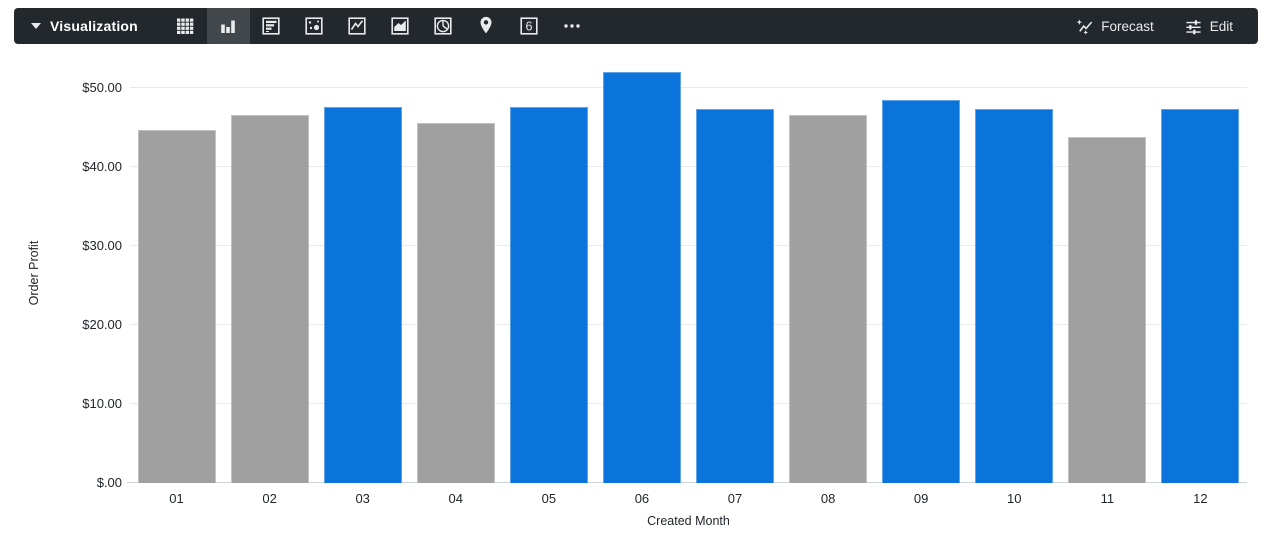  I want to click on line-chart-icon, so click(357, 26).